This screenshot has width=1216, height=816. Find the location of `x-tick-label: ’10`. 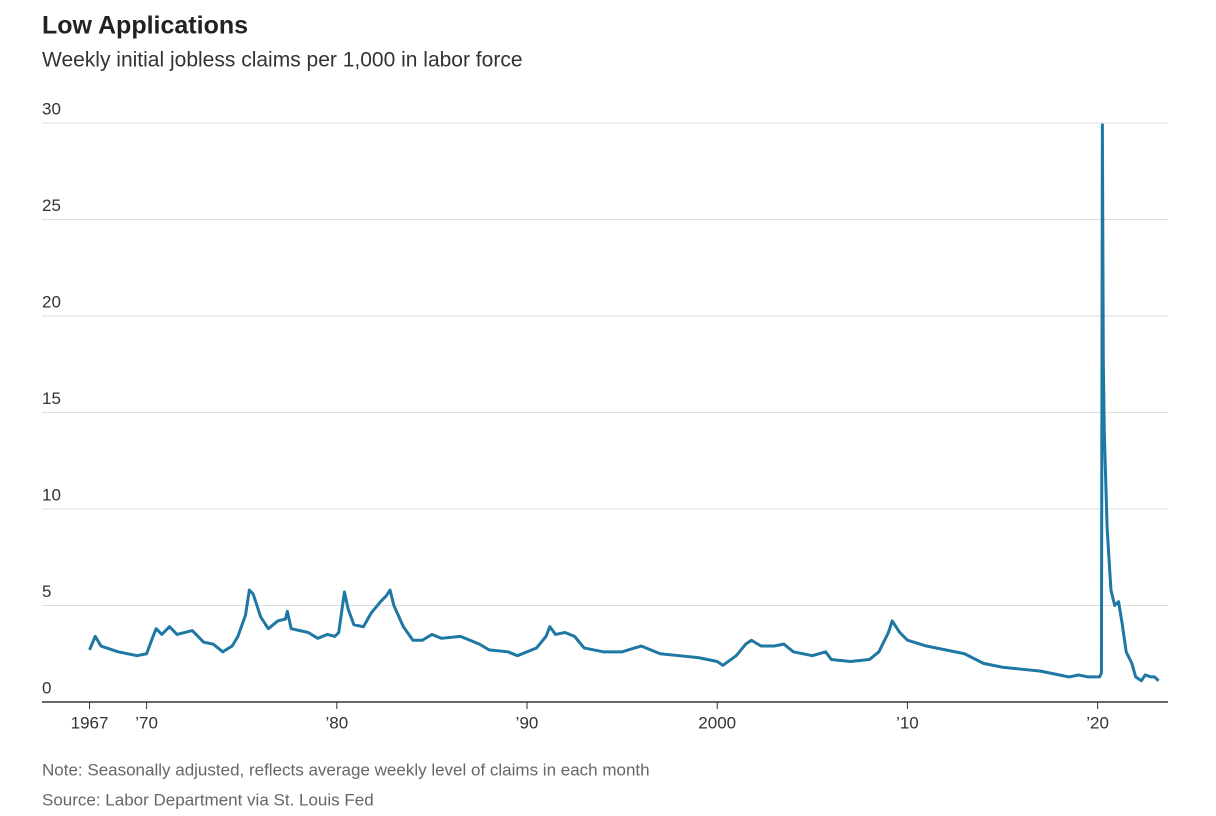

x-tick-label: ’10 is located at coordinates (907, 722).